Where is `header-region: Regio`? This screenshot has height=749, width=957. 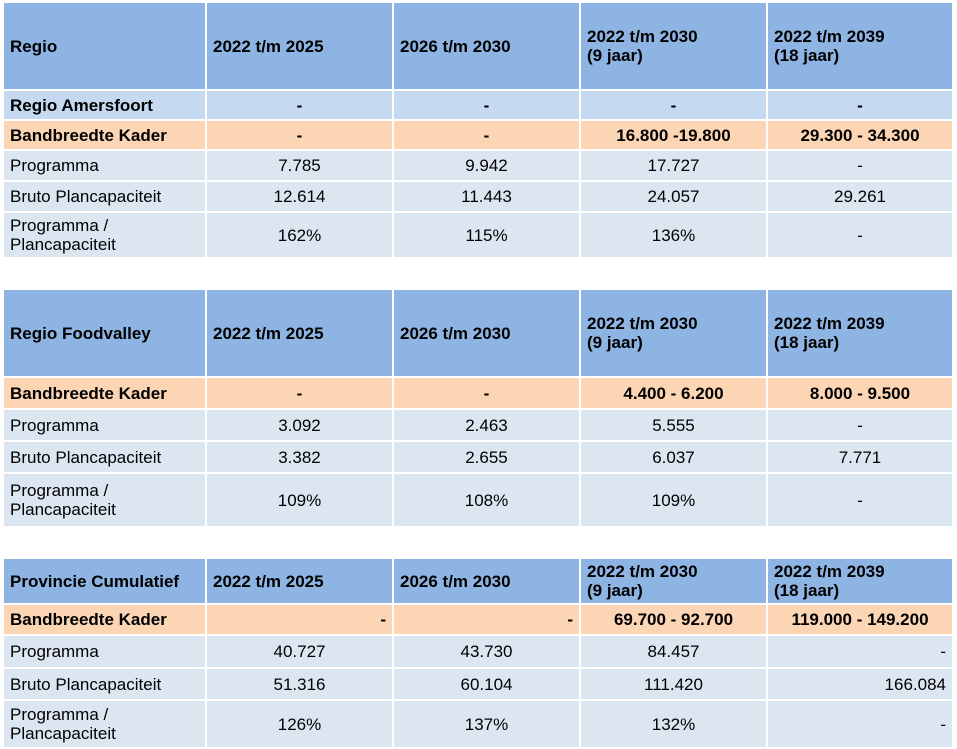 header-region: Regio is located at coordinates (104, 46).